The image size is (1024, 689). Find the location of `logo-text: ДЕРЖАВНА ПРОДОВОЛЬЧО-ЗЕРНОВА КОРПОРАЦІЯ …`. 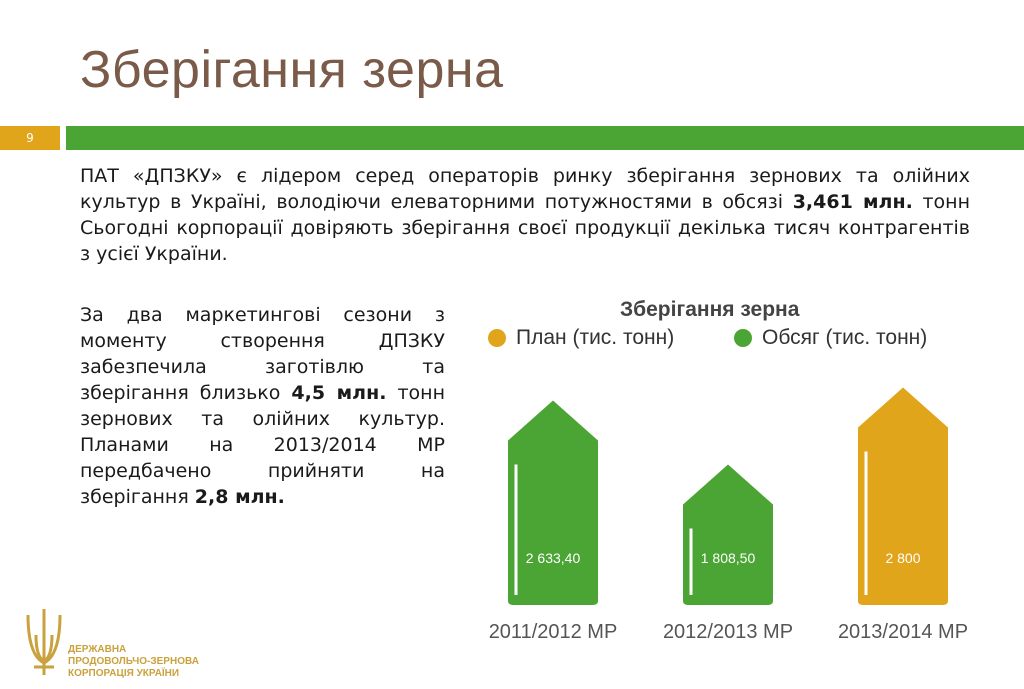

logo-text: ДЕРЖАВНА ПРОДОВОЛЬЧО-ЗЕРНОВА КОРПОРАЦІЯ … is located at coordinates (133, 662).